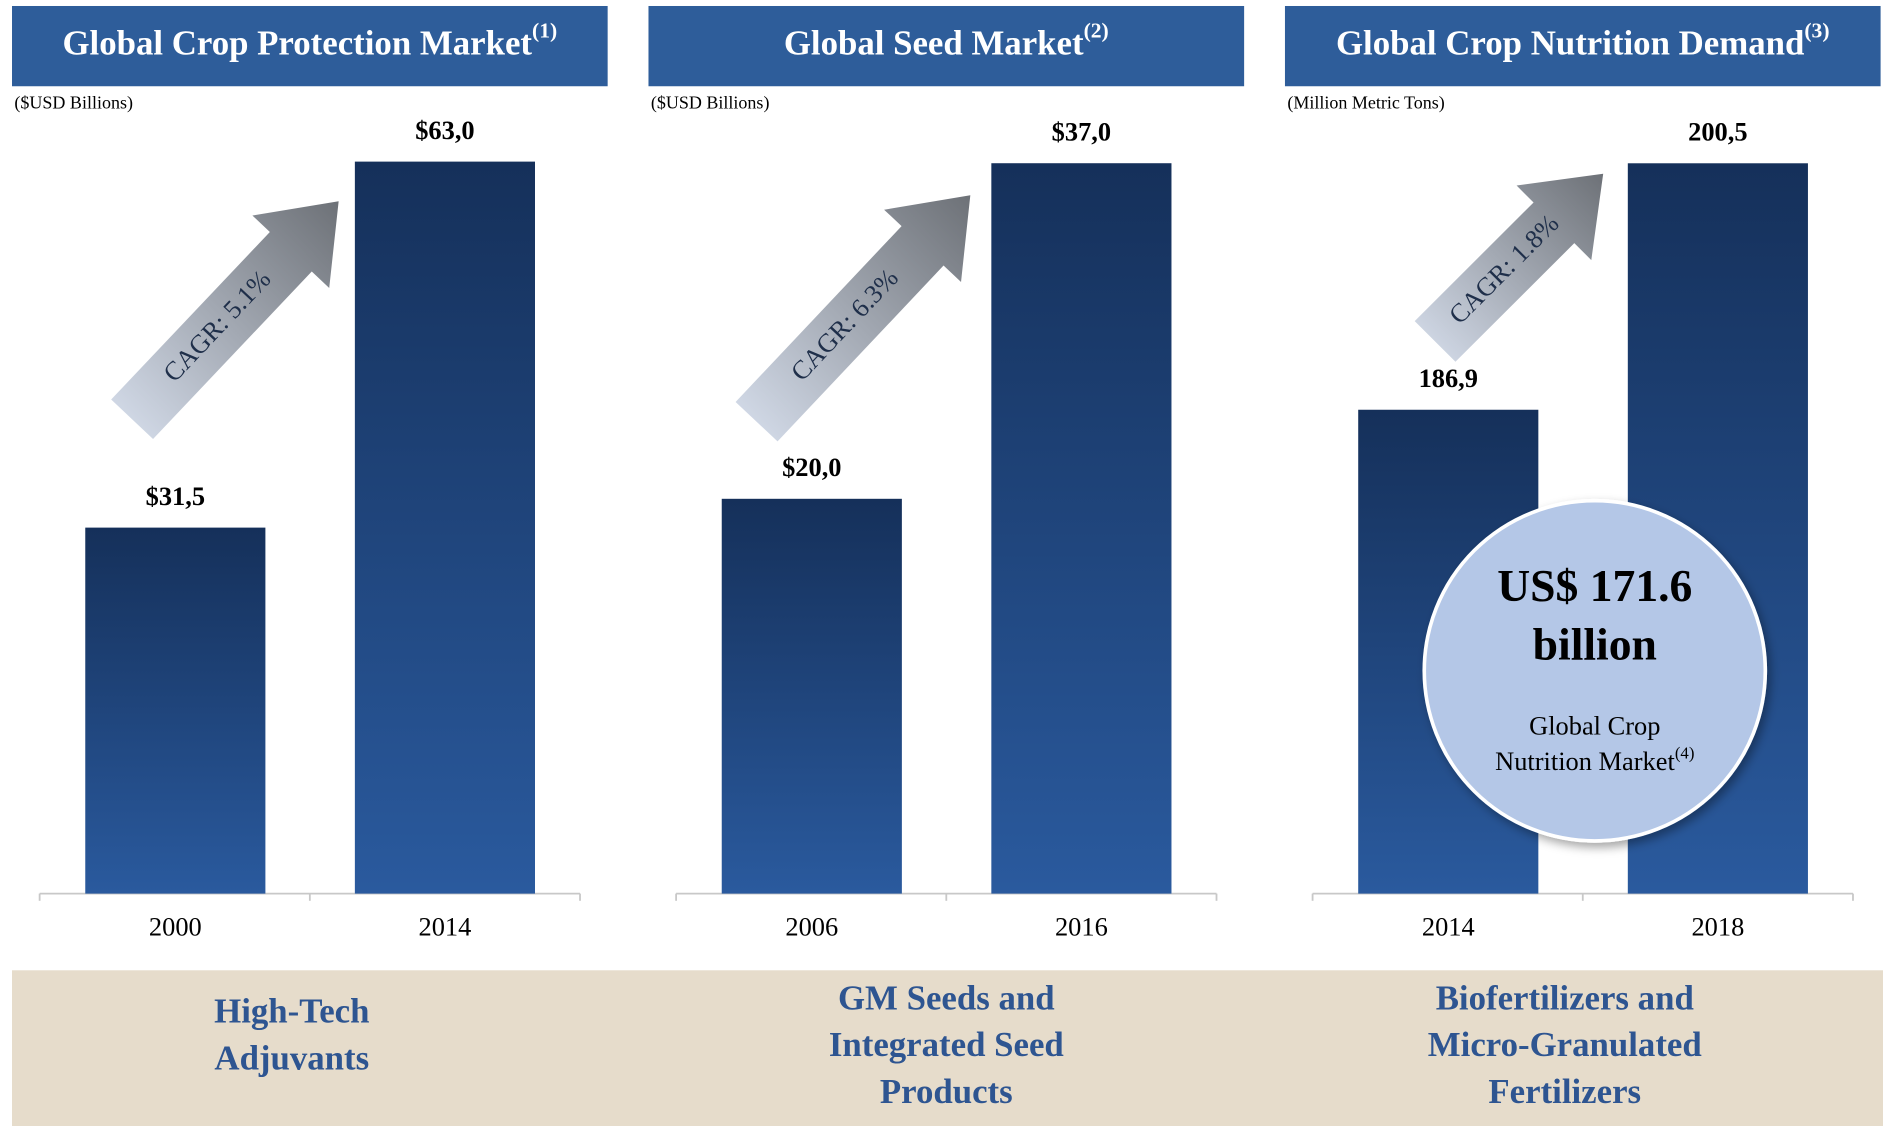 The height and width of the screenshot is (1126, 1883). Describe the element at coordinates (1096, 30) in the screenshot. I see `title-footnote: (2)` at that location.